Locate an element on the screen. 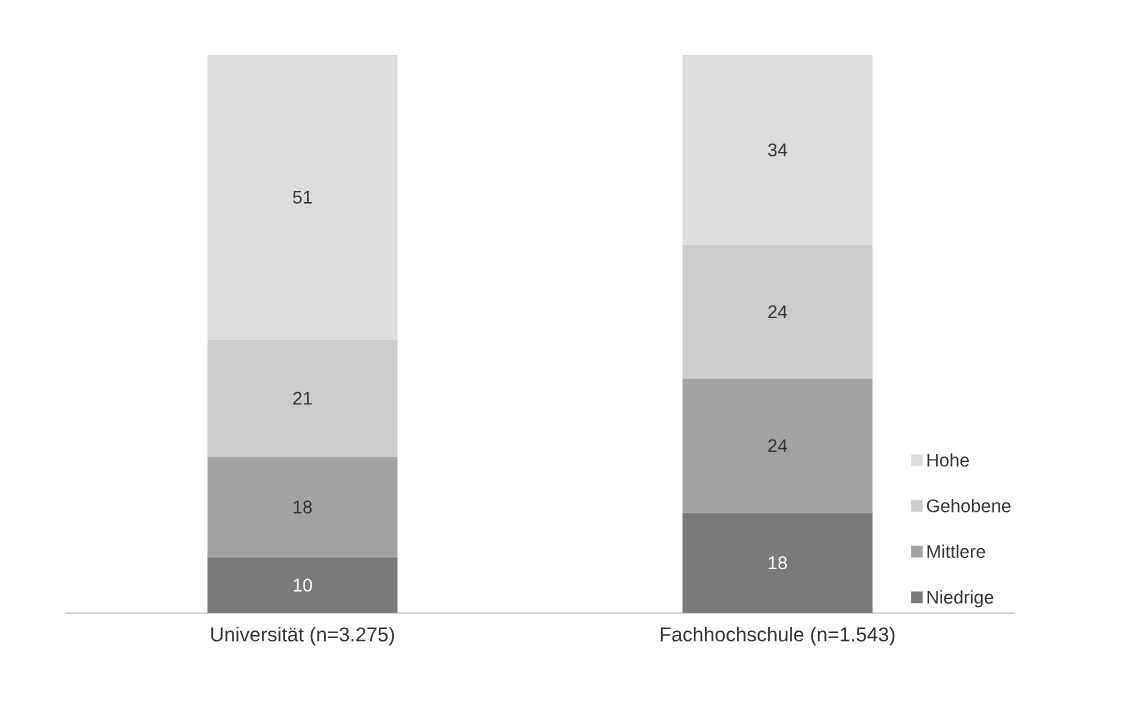  legend-label: Niedrige is located at coordinates (960, 599).